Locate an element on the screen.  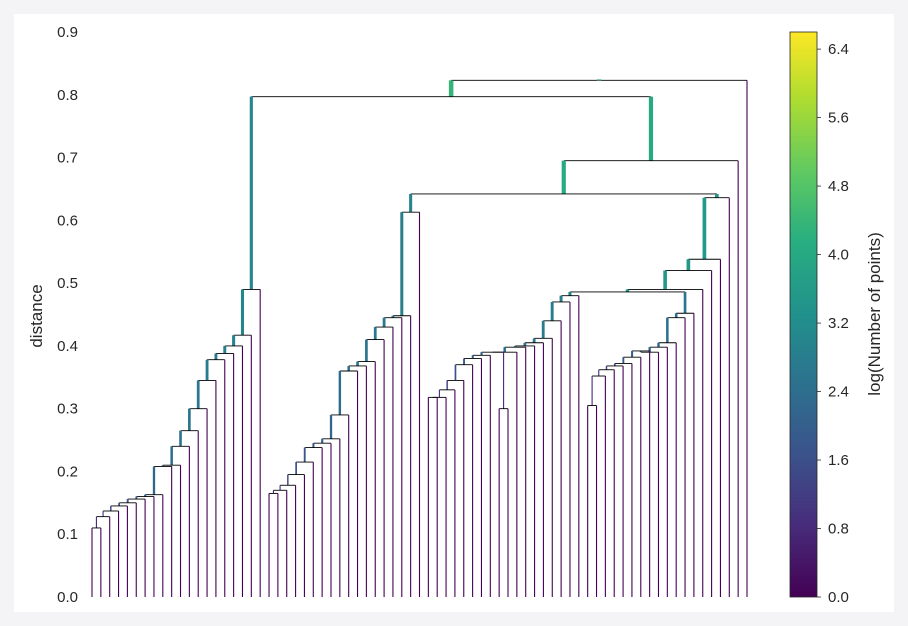
y-axis: 0.0 0.1 0.2 0.3 0.4 0.5 0.6 0.7 0.8 0.9 is located at coordinates (67, 315).